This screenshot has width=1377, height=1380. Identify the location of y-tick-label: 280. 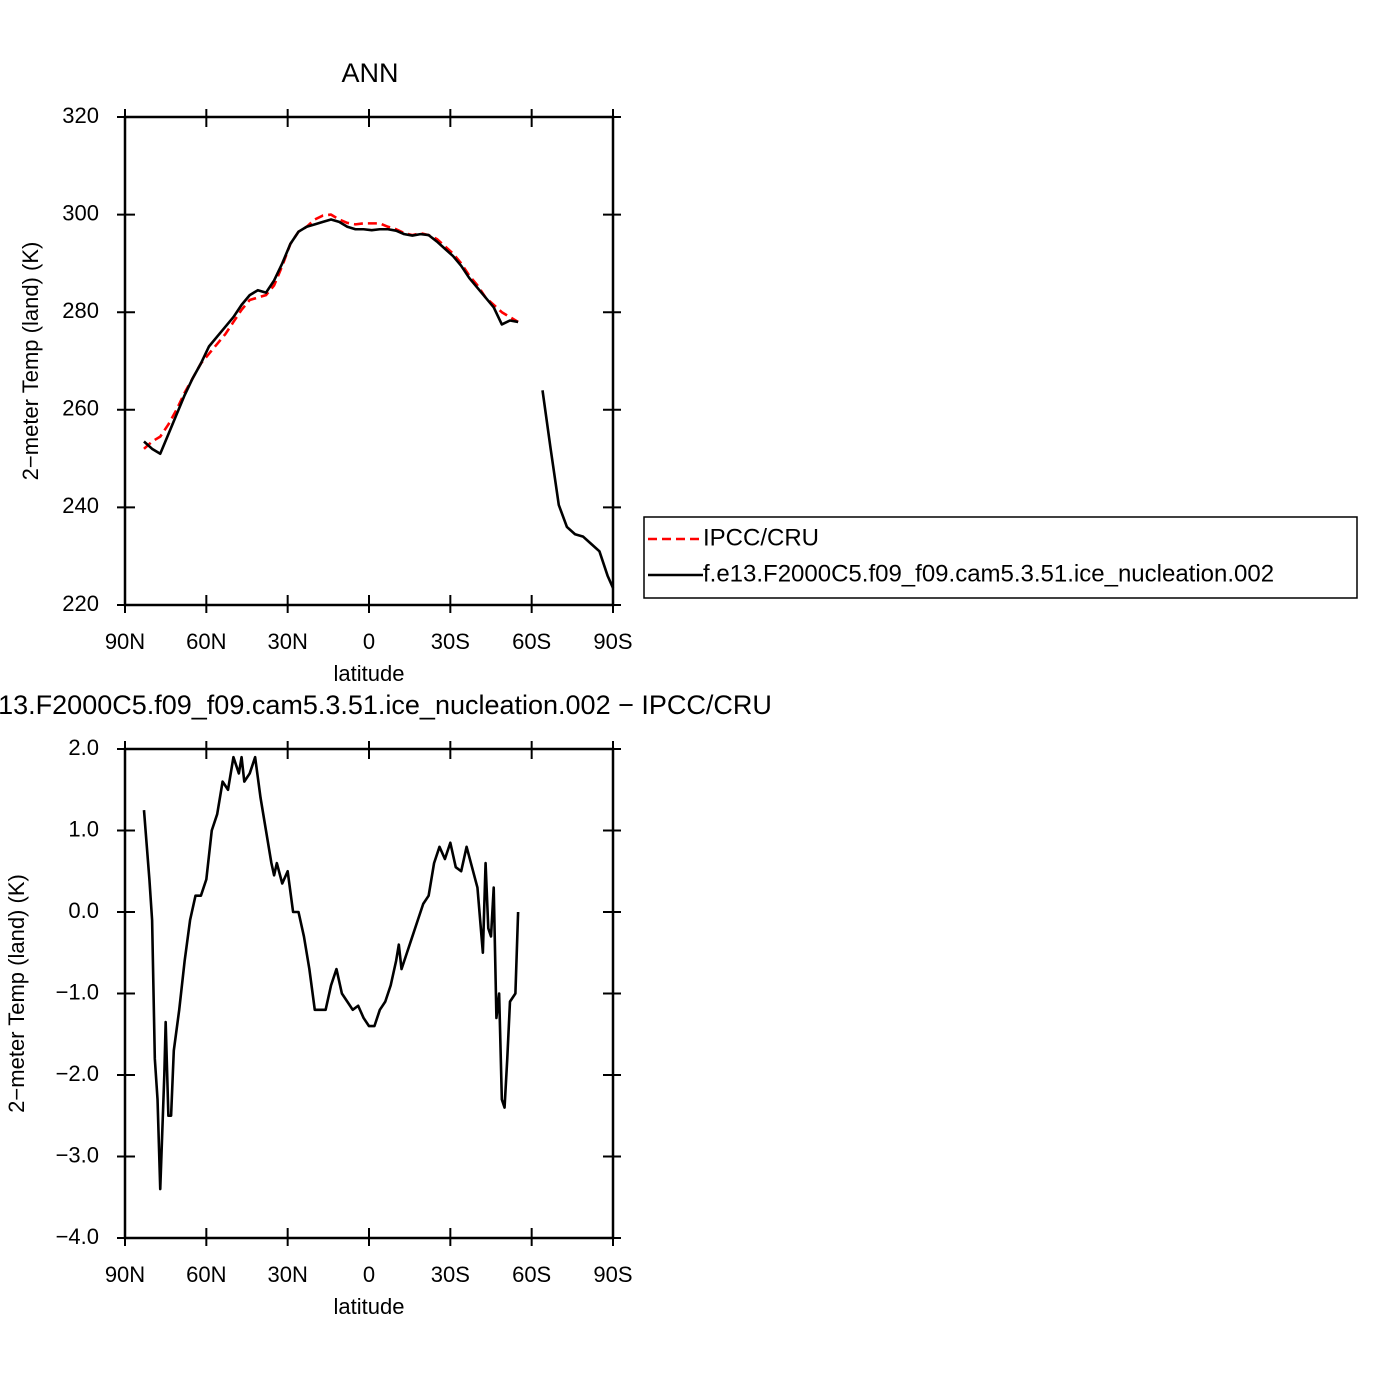
(80, 310).